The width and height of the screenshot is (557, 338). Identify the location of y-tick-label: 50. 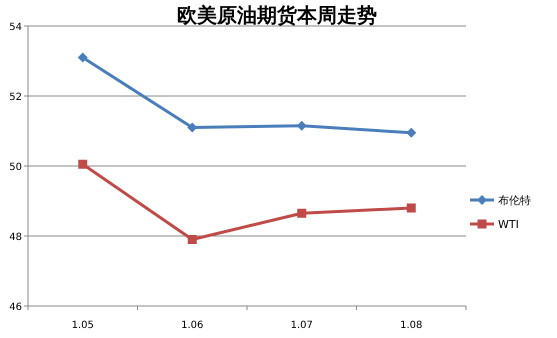
(15, 167).